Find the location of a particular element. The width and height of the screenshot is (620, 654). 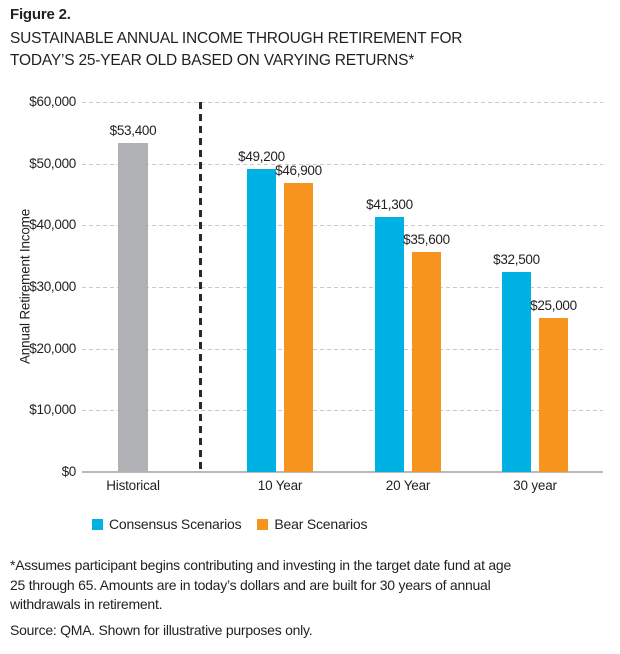

x-category-label-10-year: 10 Year is located at coordinates (280, 485).